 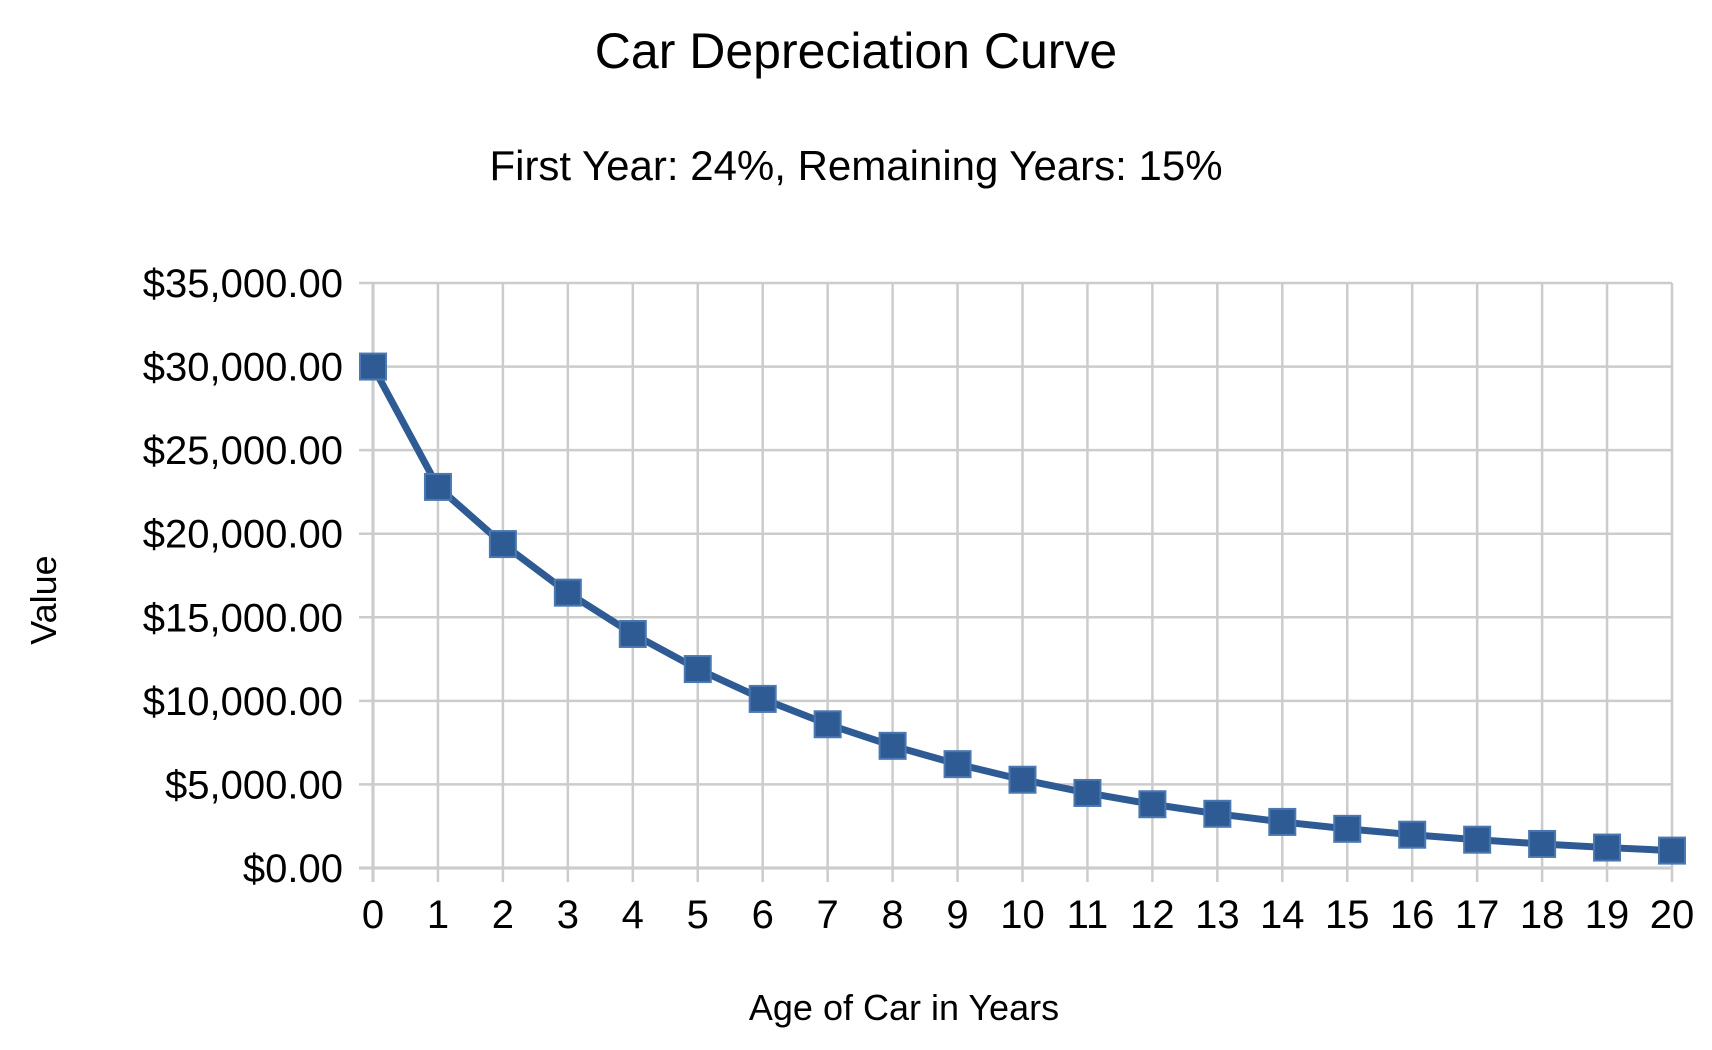 I want to click on x-tick-label: 18, so click(x=1542, y=915).